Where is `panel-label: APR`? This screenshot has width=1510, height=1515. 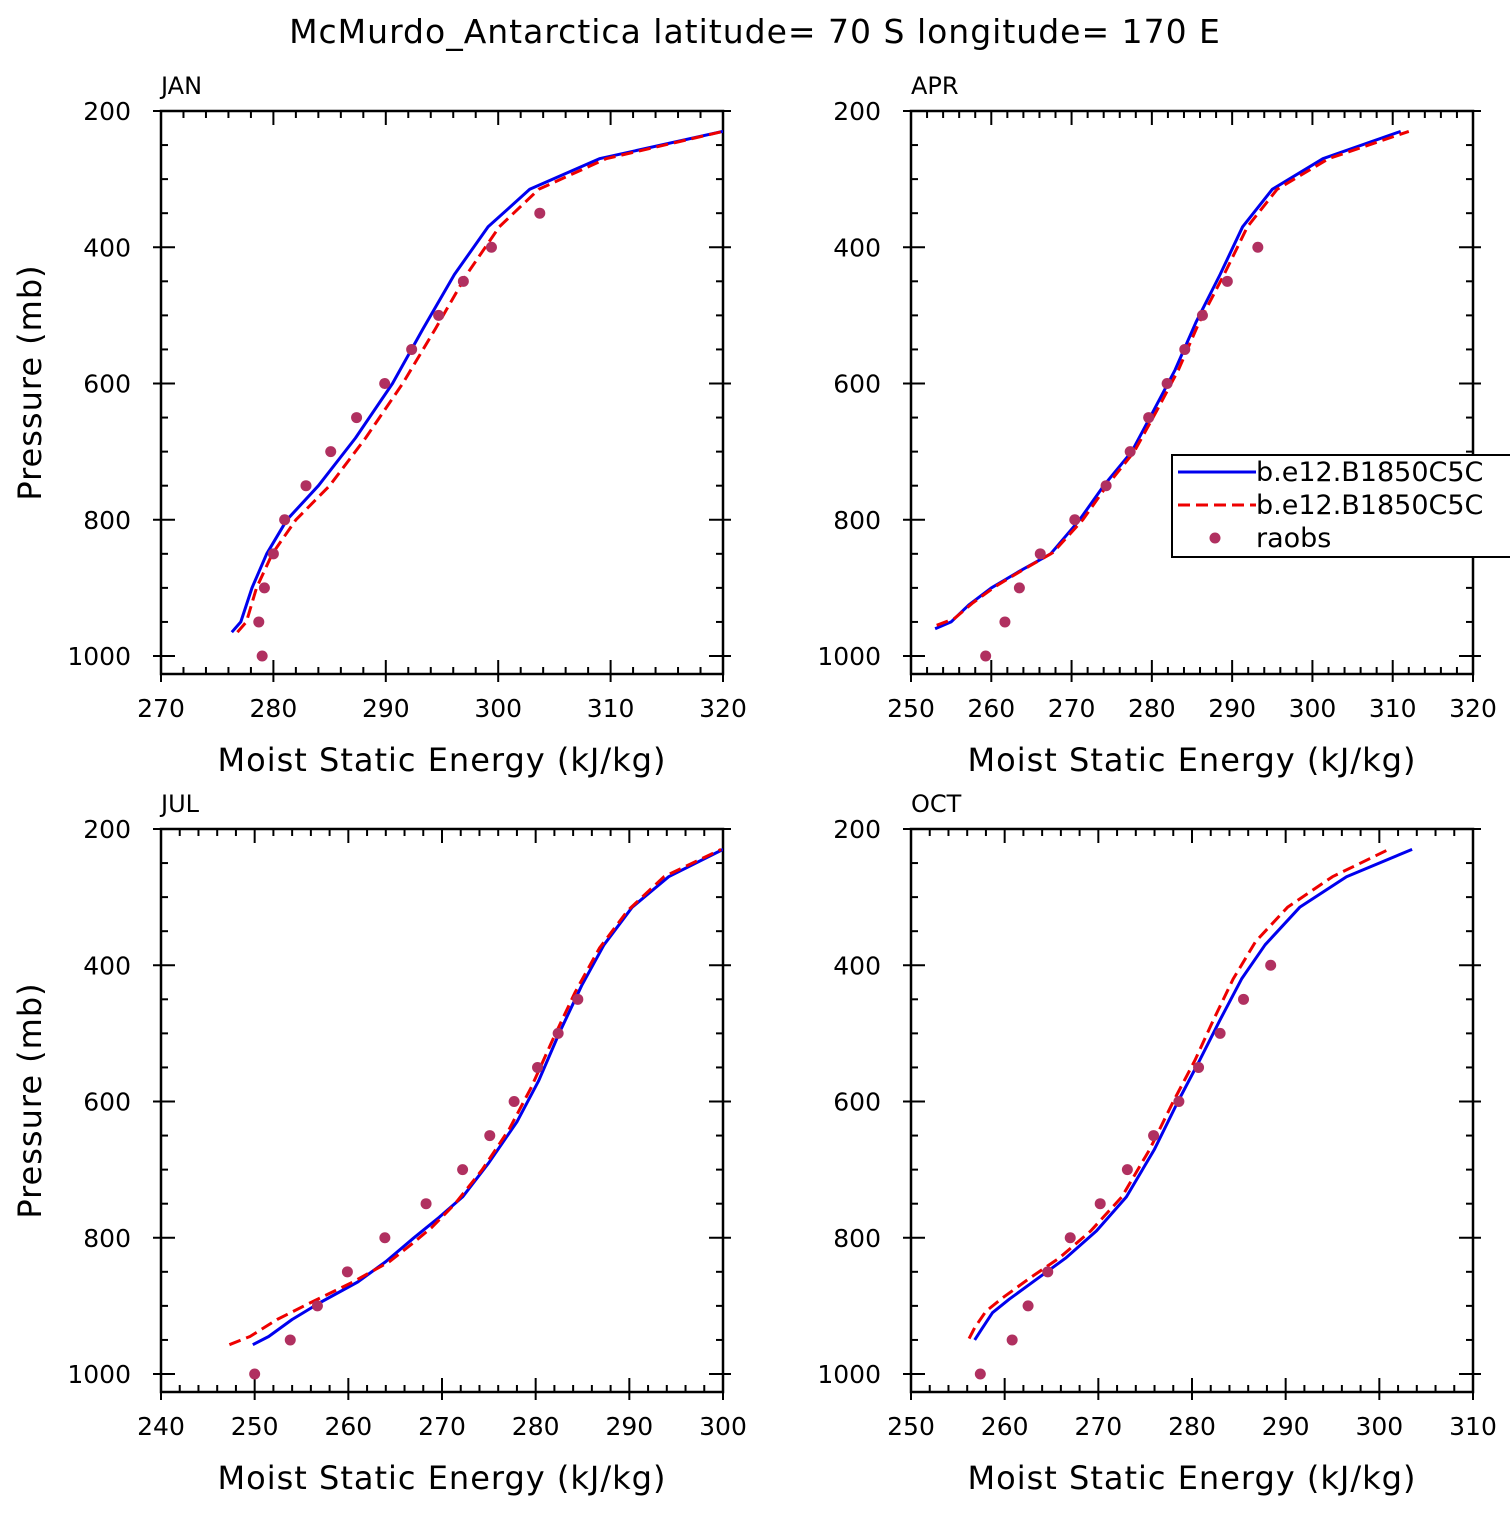 panel-label: APR is located at coordinates (935, 86).